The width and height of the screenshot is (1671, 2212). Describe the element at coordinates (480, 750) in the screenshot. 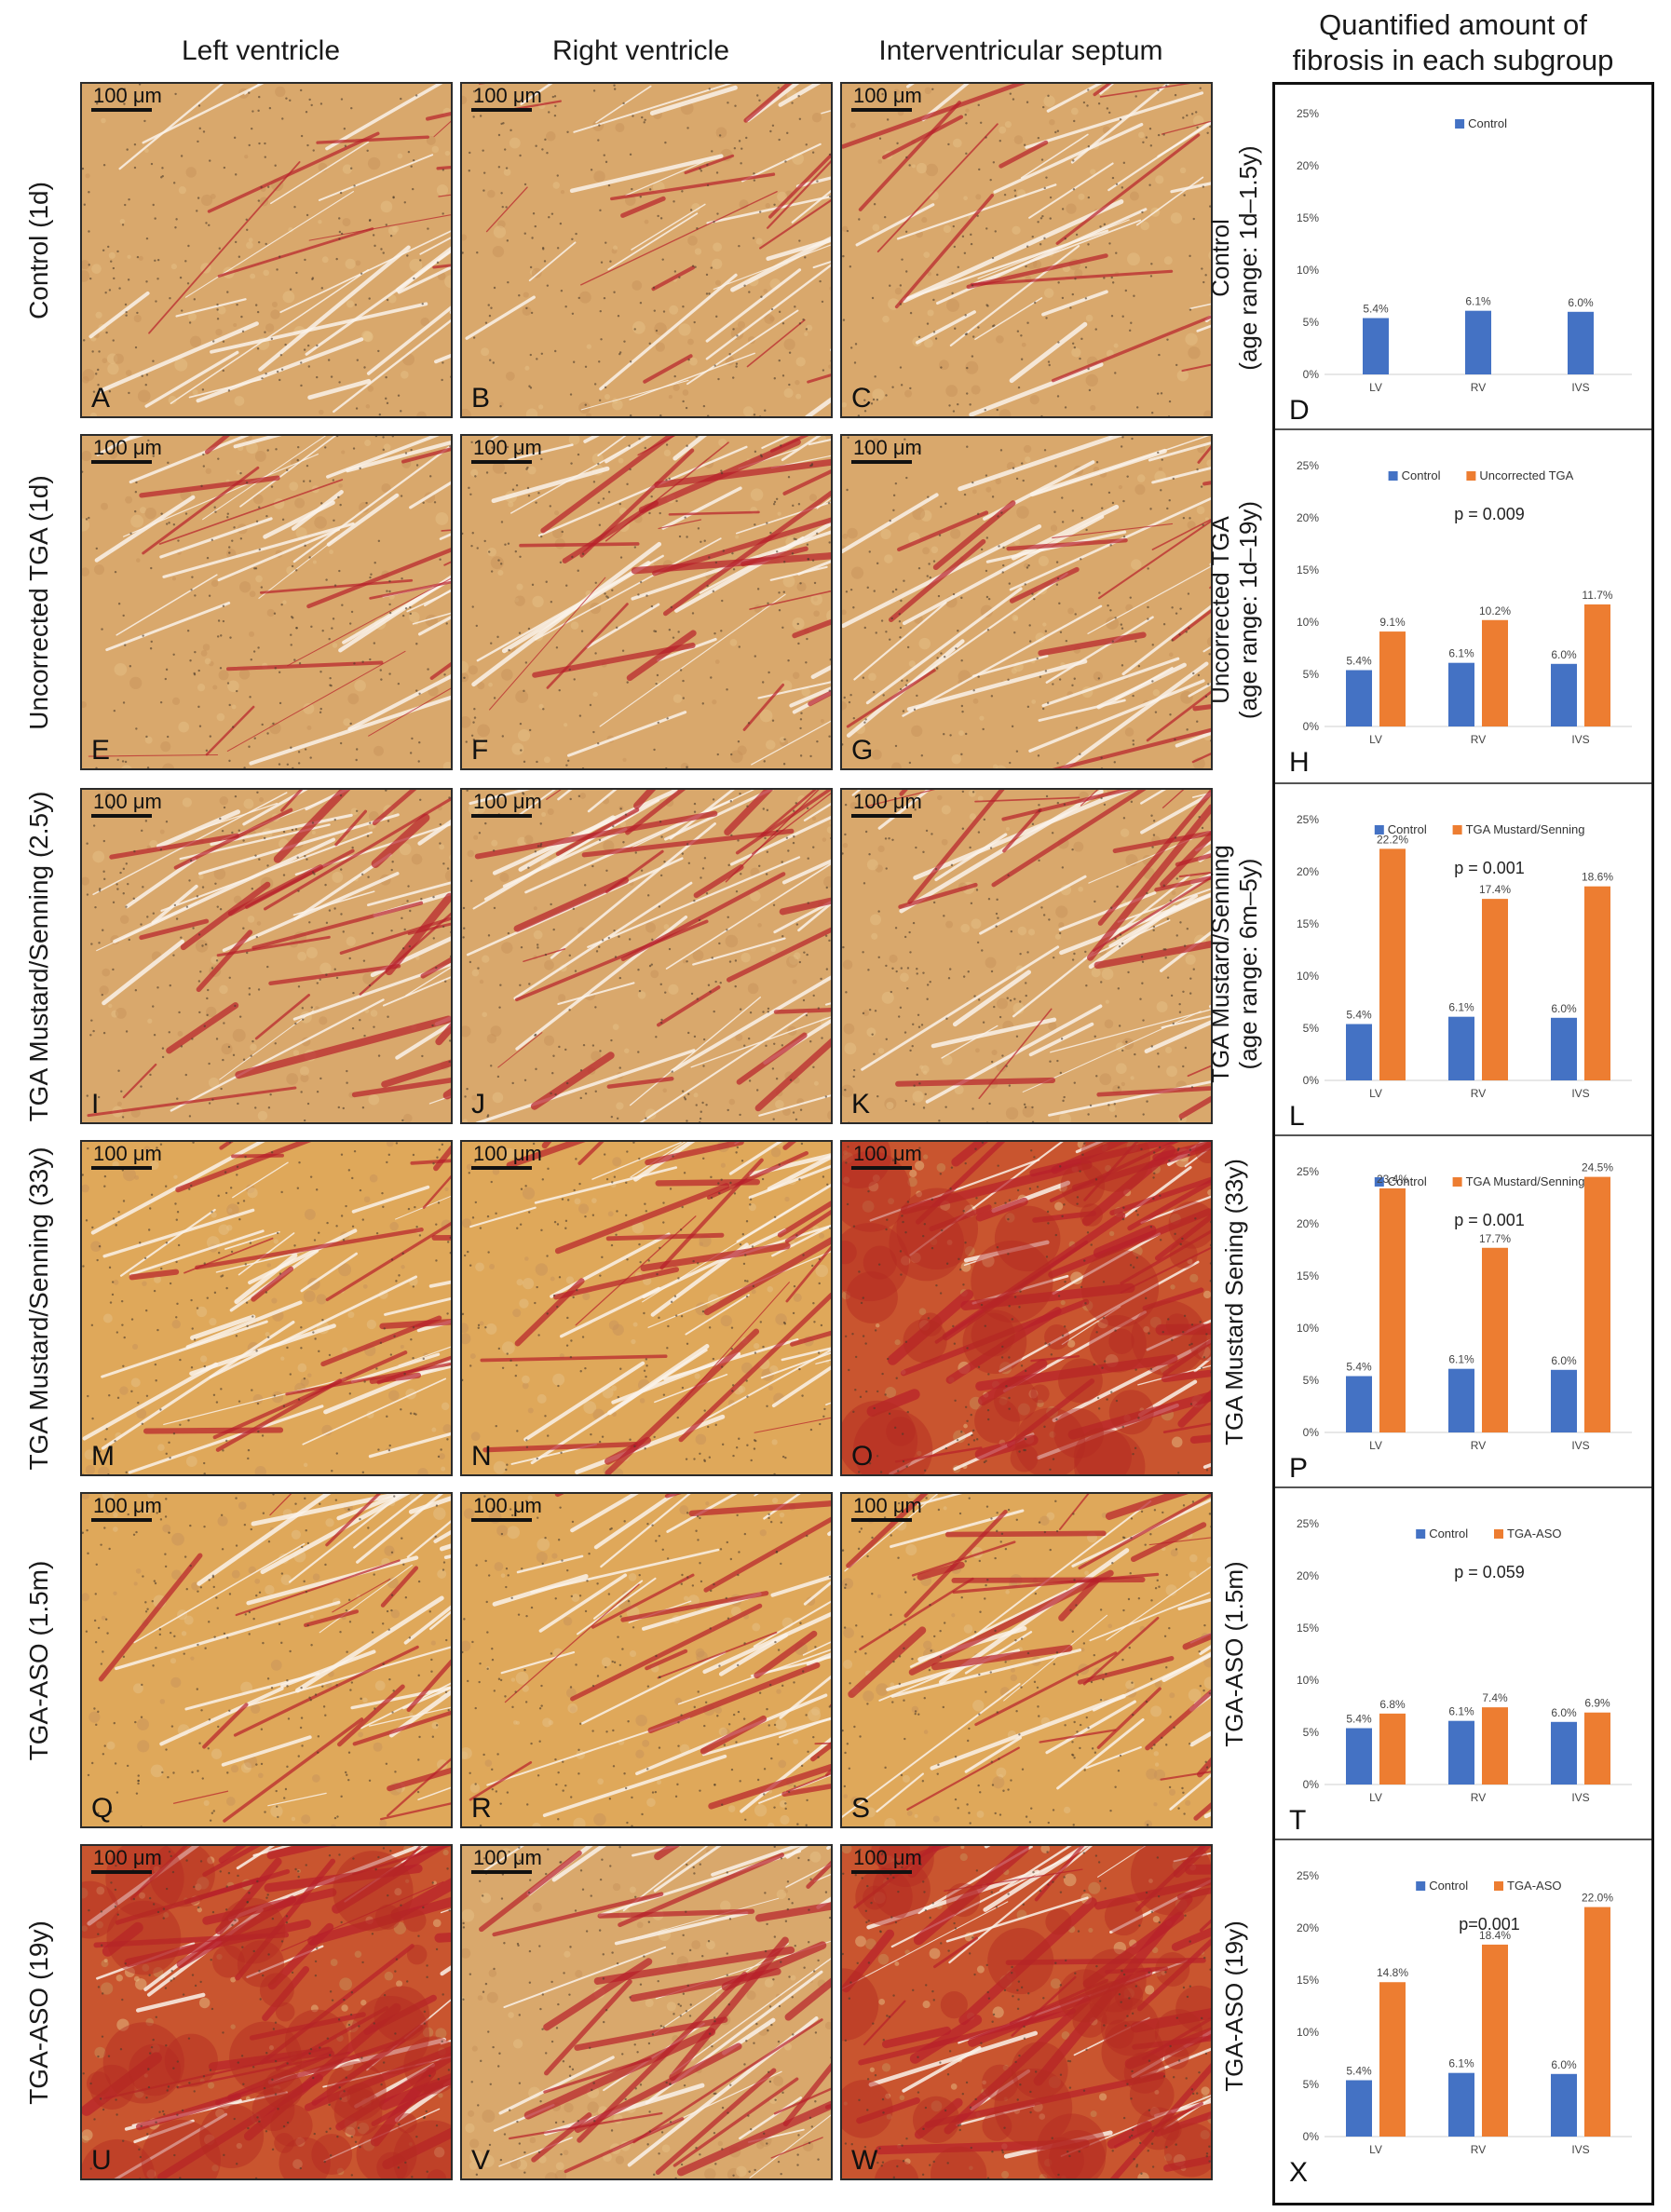

I see `panel-letter: F` at that location.